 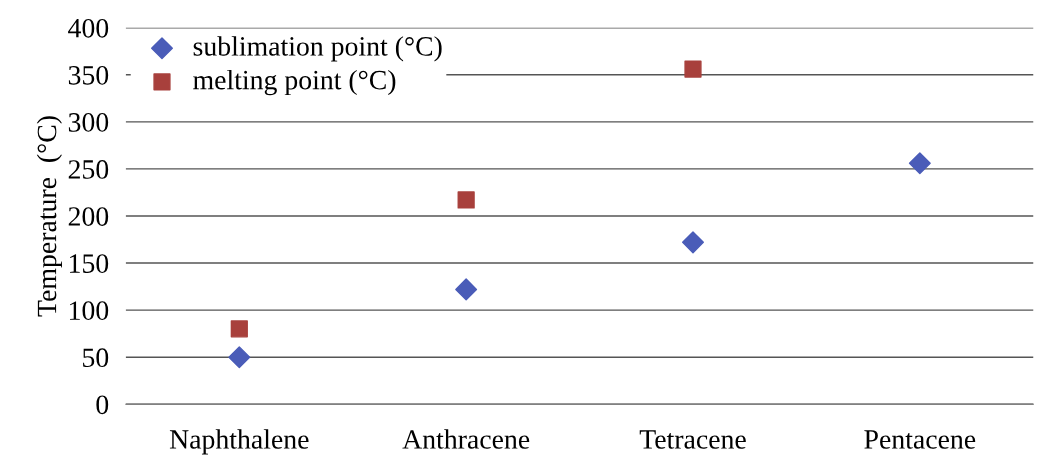 I want to click on y-tick-label: 350, so click(x=88, y=75).